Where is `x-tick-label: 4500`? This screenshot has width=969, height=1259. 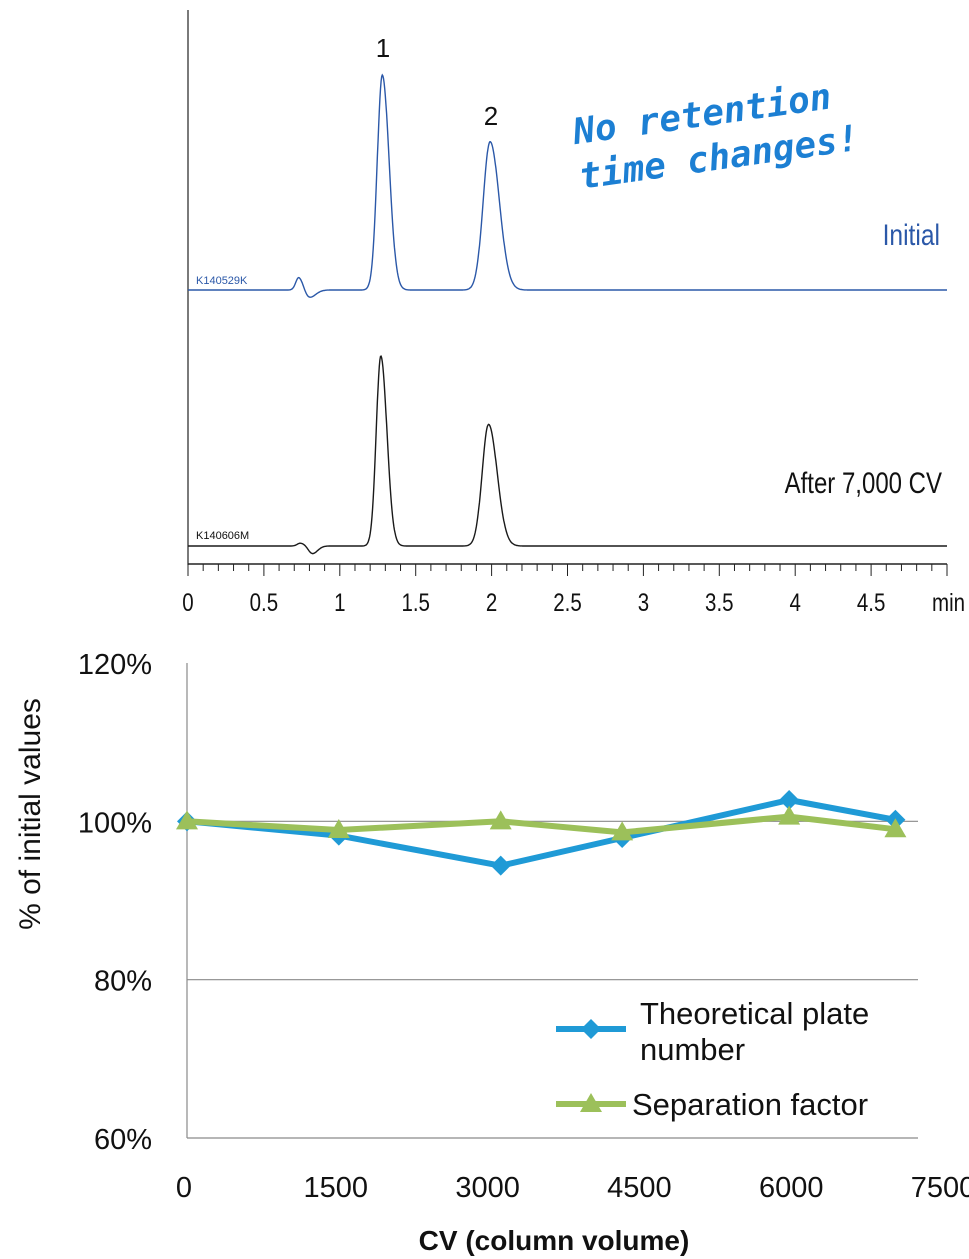 x-tick-label: 4500 is located at coordinates (639, 1188).